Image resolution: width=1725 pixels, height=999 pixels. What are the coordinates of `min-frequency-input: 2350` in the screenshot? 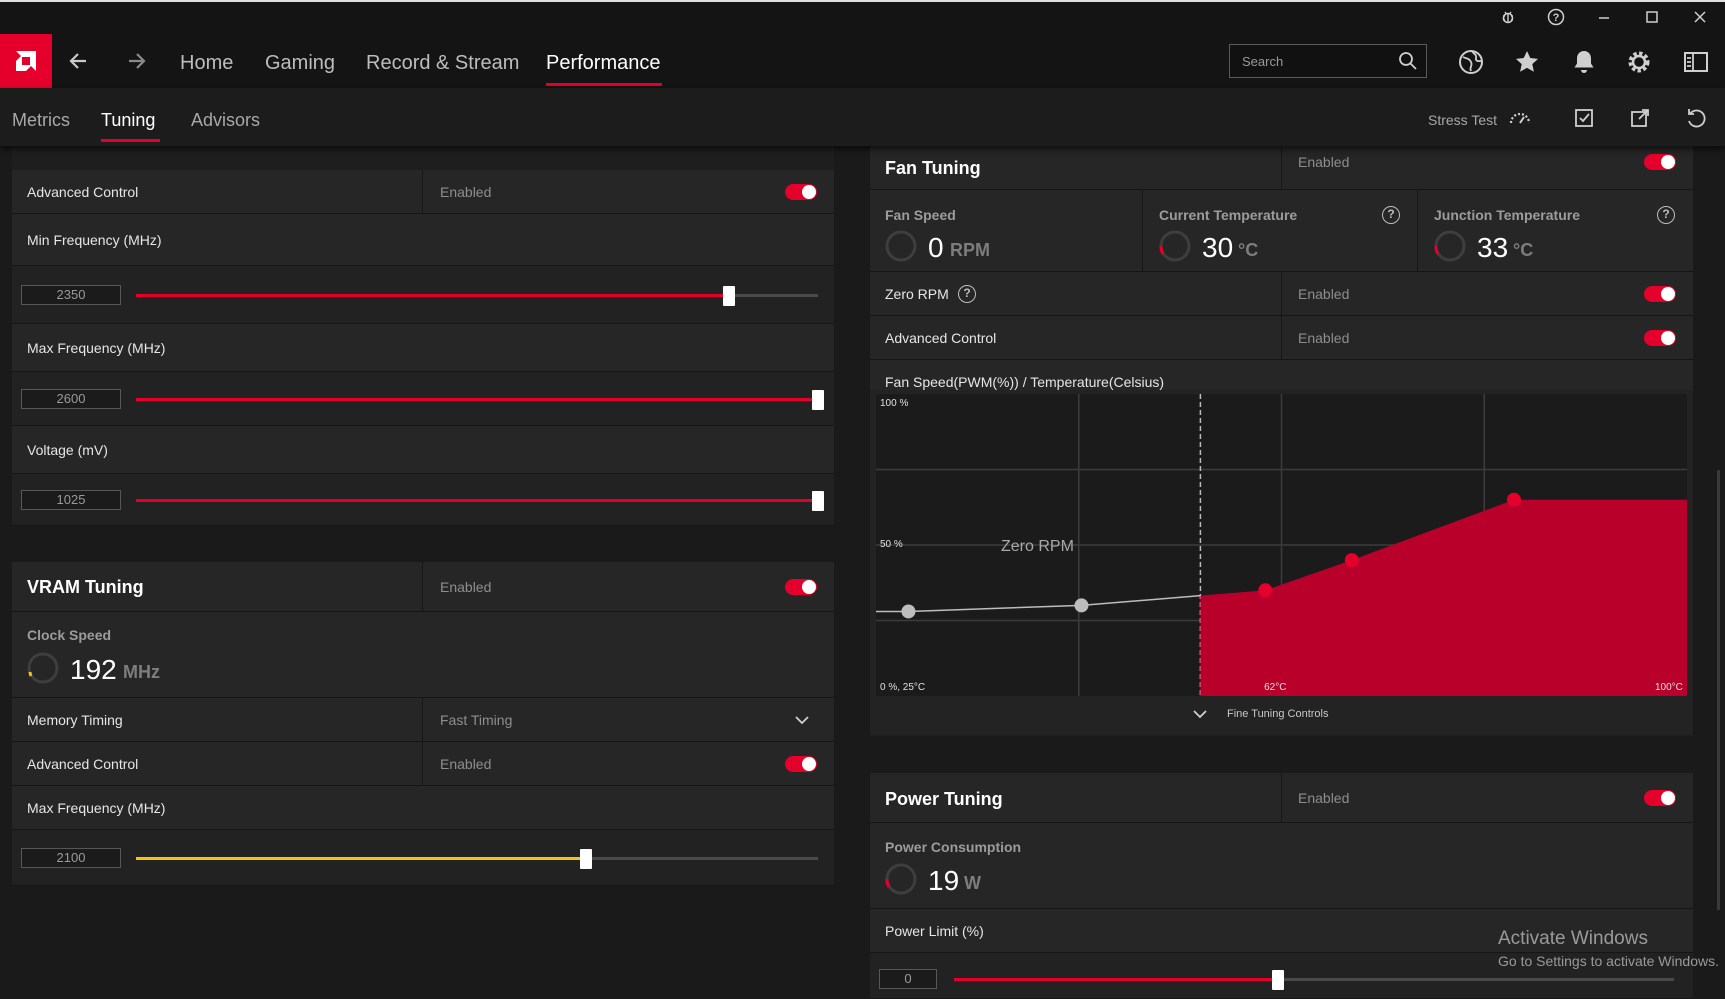 It's located at (71, 295).